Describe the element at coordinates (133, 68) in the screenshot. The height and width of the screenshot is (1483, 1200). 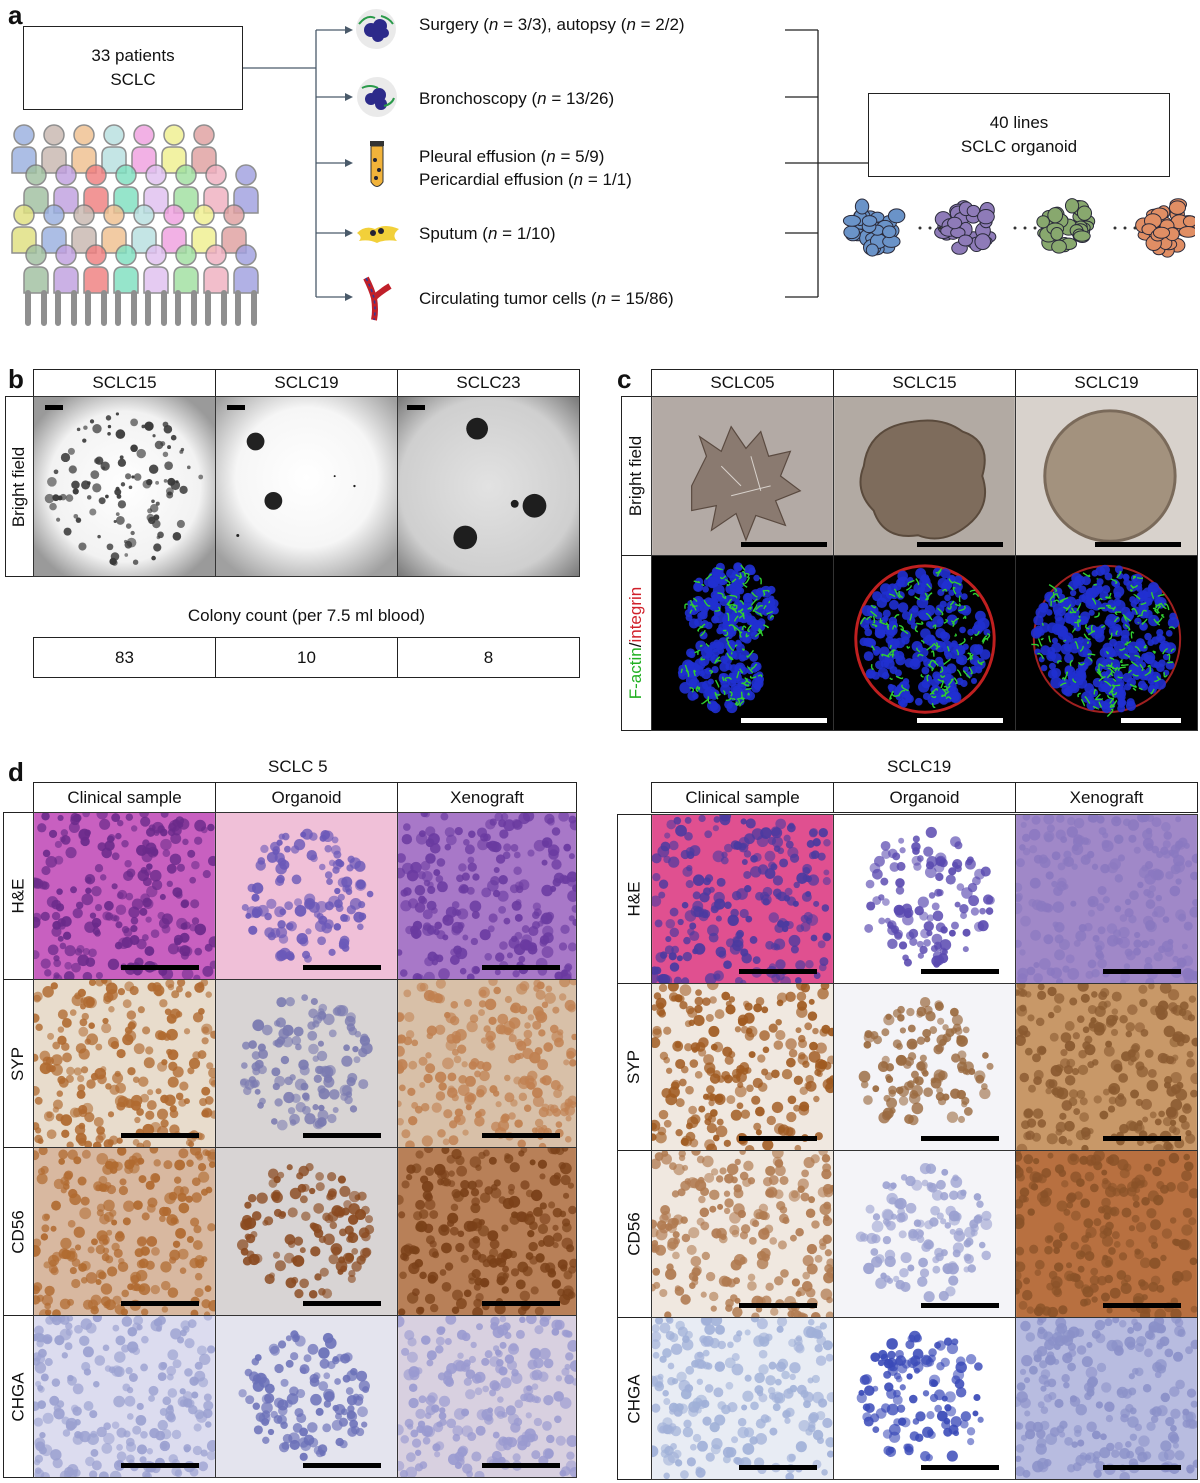
I see `patients-box: 33 patients SCLC` at that location.